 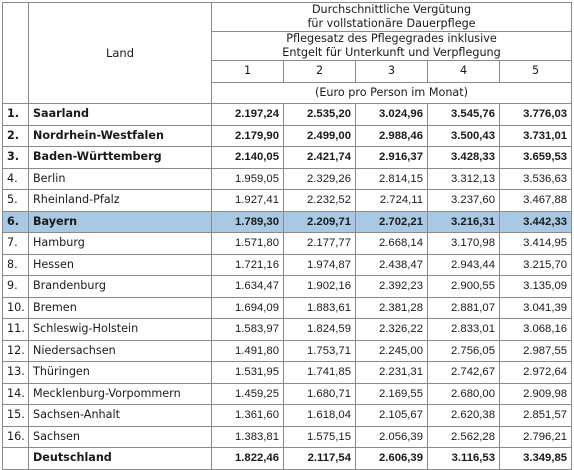 I want to click on grade-2-value: 1.680,71, so click(x=319, y=393).